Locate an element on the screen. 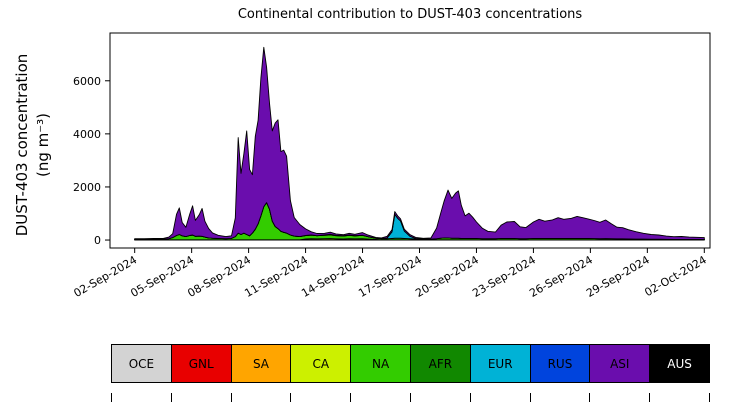  legend-label-oce: OCE is located at coordinates (141, 363).